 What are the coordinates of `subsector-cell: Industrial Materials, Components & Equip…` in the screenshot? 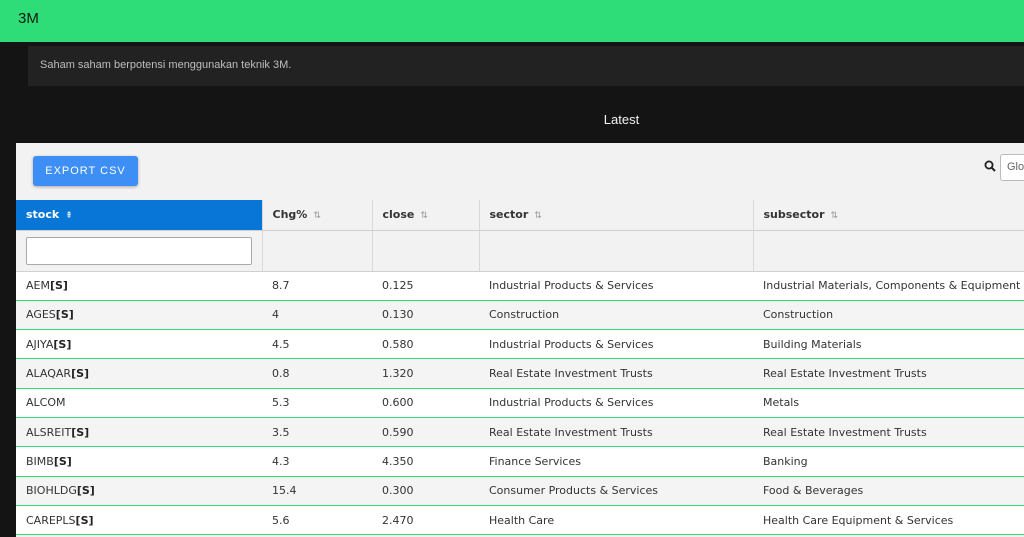 It's located at (888, 286).